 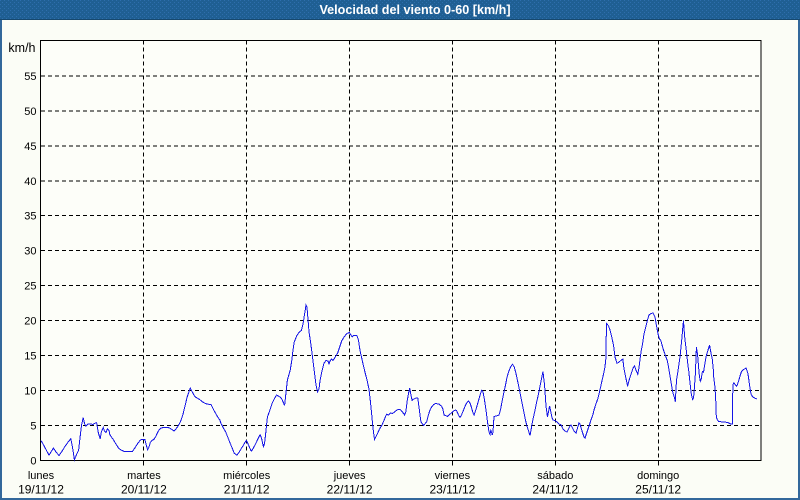 What do you see at coordinates (658, 476) in the screenshot?
I see `svg-text: domingo` at bounding box center [658, 476].